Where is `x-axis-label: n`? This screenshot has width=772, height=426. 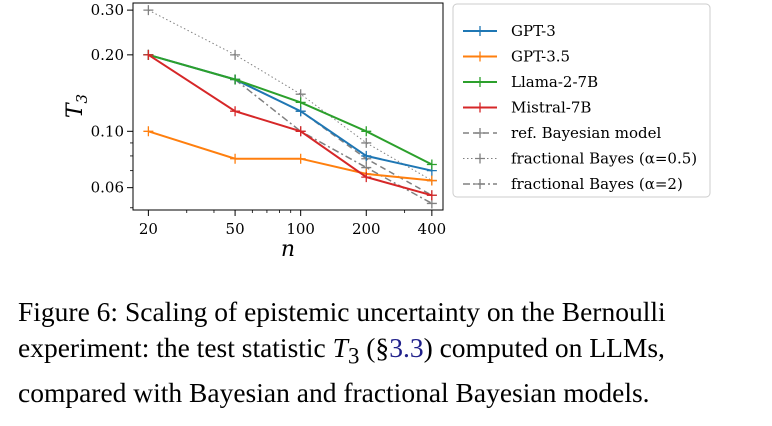 x-axis-label: n is located at coordinates (288, 249).